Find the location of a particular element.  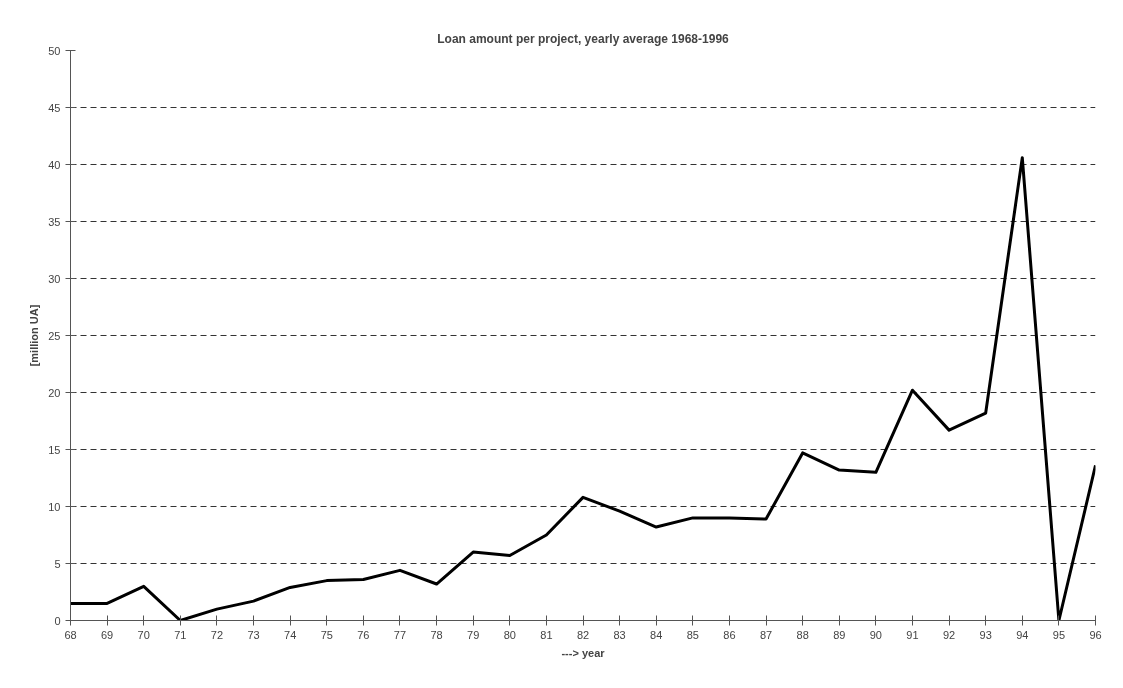

x-tick-label: 82 is located at coordinates (583, 634).